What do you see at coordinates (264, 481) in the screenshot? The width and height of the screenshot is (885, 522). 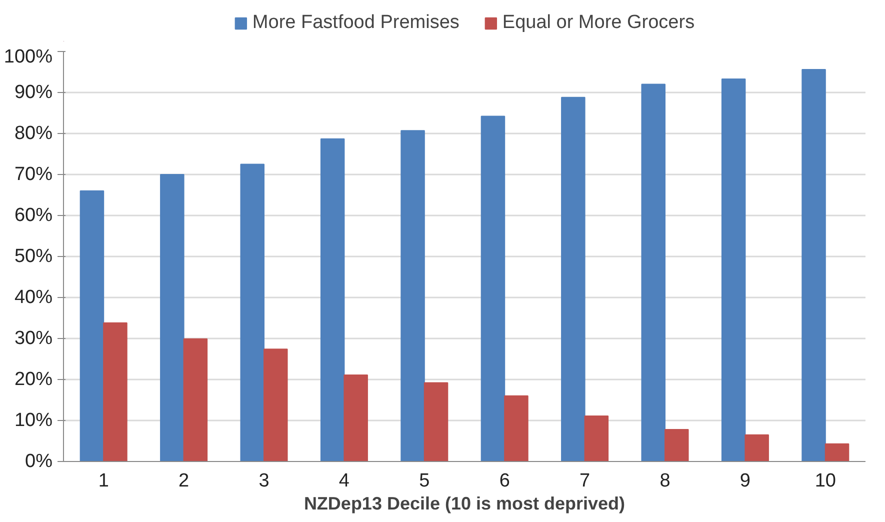 I see `x-tick-label: 3` at bounding box center [264, 481].